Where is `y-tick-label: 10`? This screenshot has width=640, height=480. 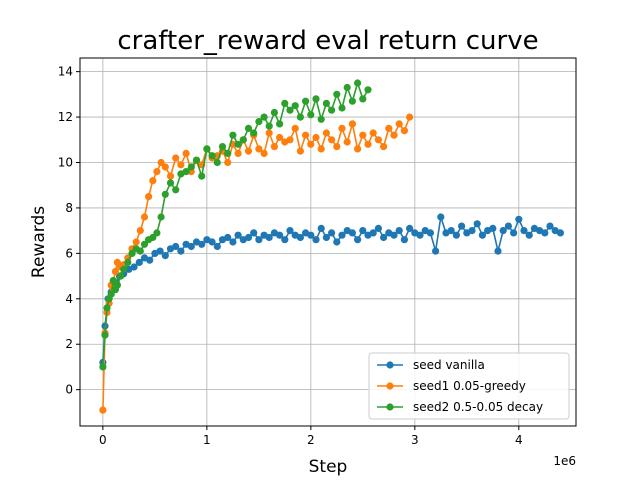
y-tick-label: 10 is located at coordinates (65, 162).